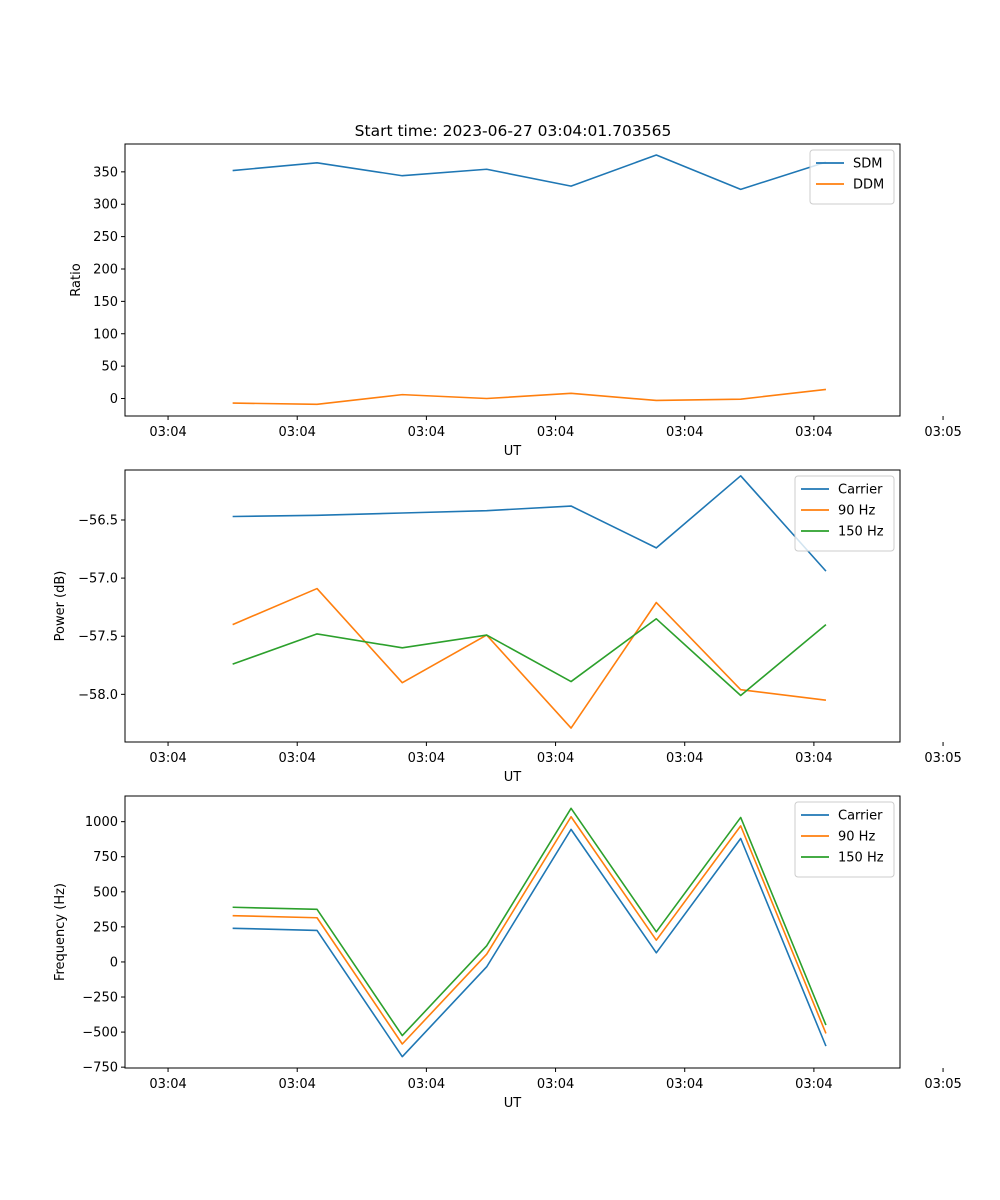 The height and width of the screenshot is (1200, 1000). What do you see at coordinates (867, 164) in the screenshot?
I see `legend-label: SDM` at bounding box center [867, 164].